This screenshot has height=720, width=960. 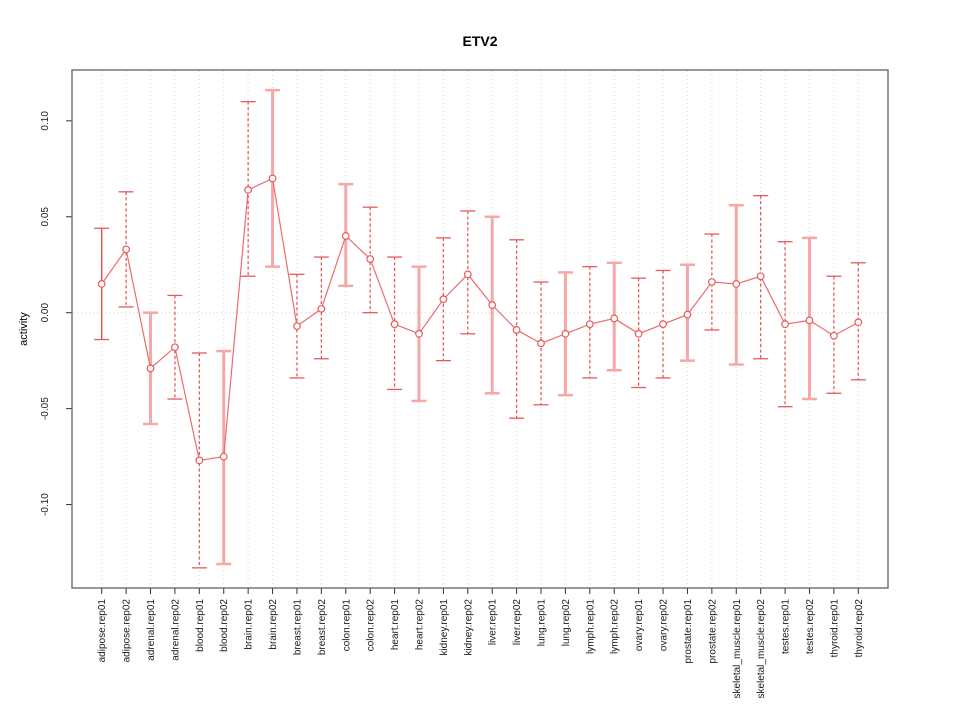 What do you see at coordinates (45, 504) in the screenshot?
I see `y-tick-label: -0.10` at bounding box center [45, 504].